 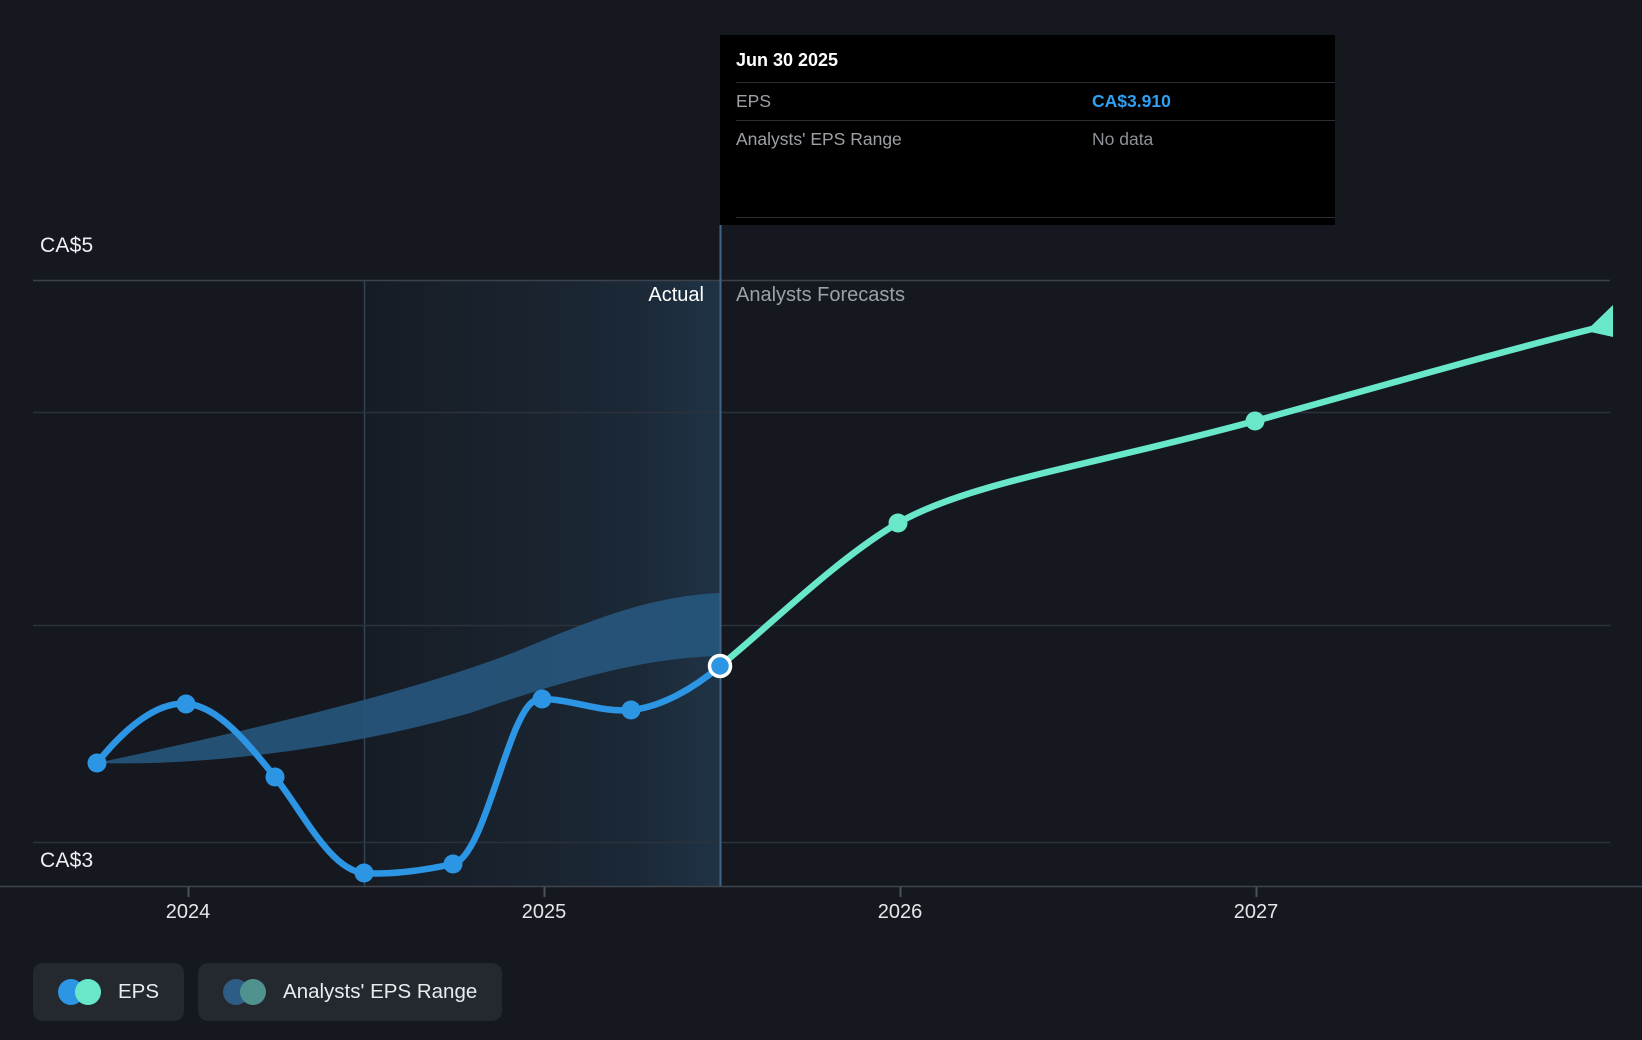 What do you see at coordinates (67, 245) in the screenshot?
I see `y-axis-label-top: CA$5` at bounding box center [67, 245].